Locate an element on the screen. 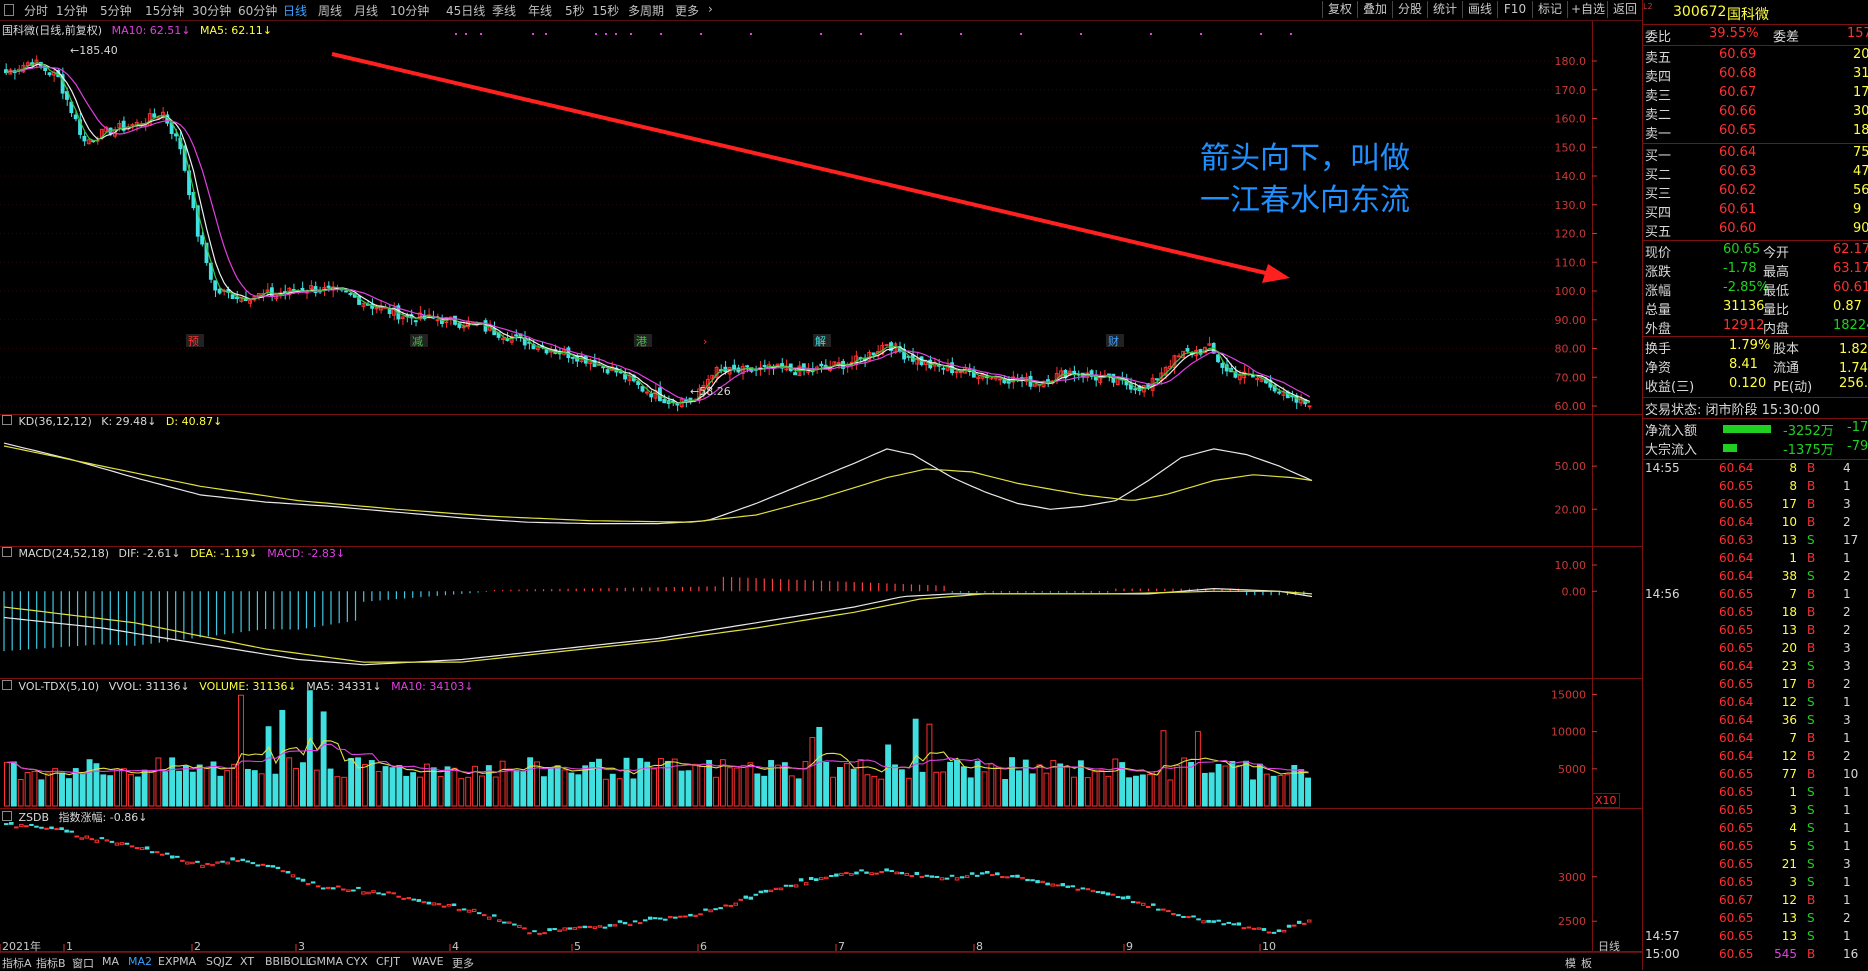 The height and width of the screenshot is (971, 1868). tool-button-1: 叠加 is located at coordinates (1374, 9).